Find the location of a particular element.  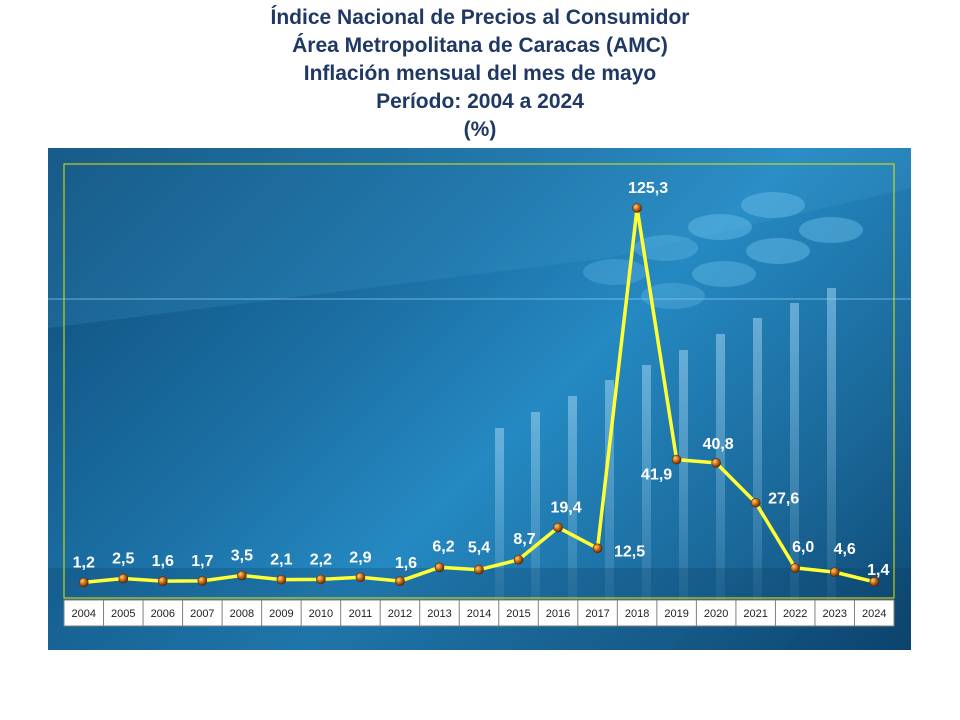

title-line-3: Inflación mensual del mes de mayo is located at coordinates (480, 73).